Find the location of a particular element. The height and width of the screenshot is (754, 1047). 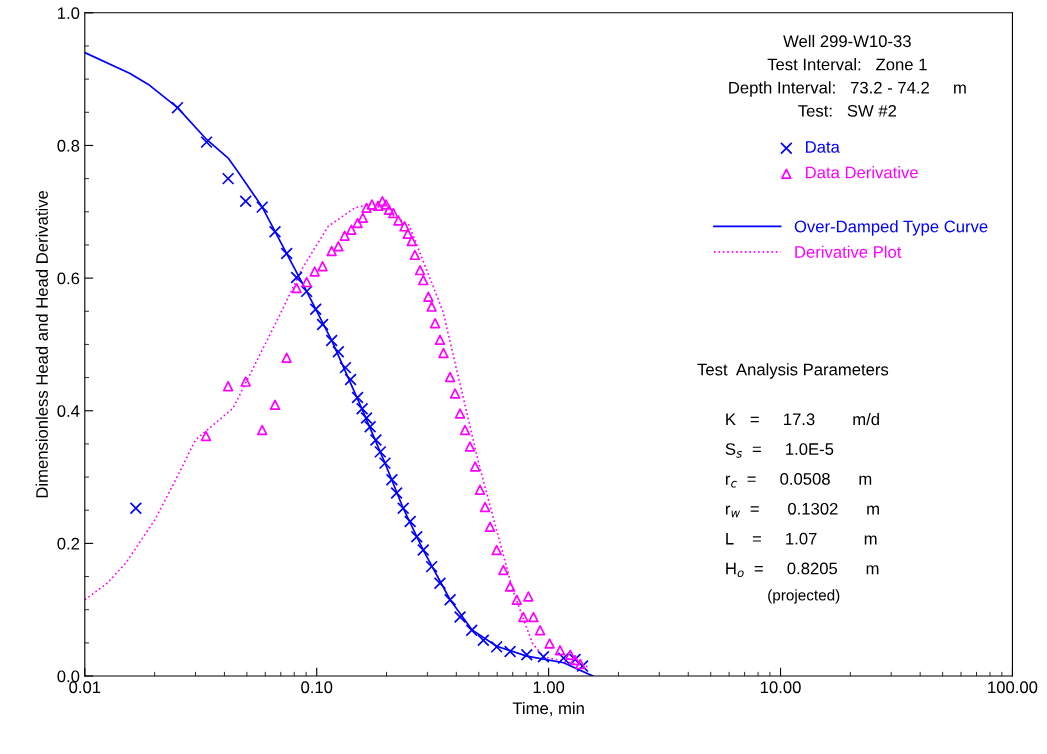

annotation: Depth Interval: 73.2 - 74.2 m is located at coordinates (847, 89).